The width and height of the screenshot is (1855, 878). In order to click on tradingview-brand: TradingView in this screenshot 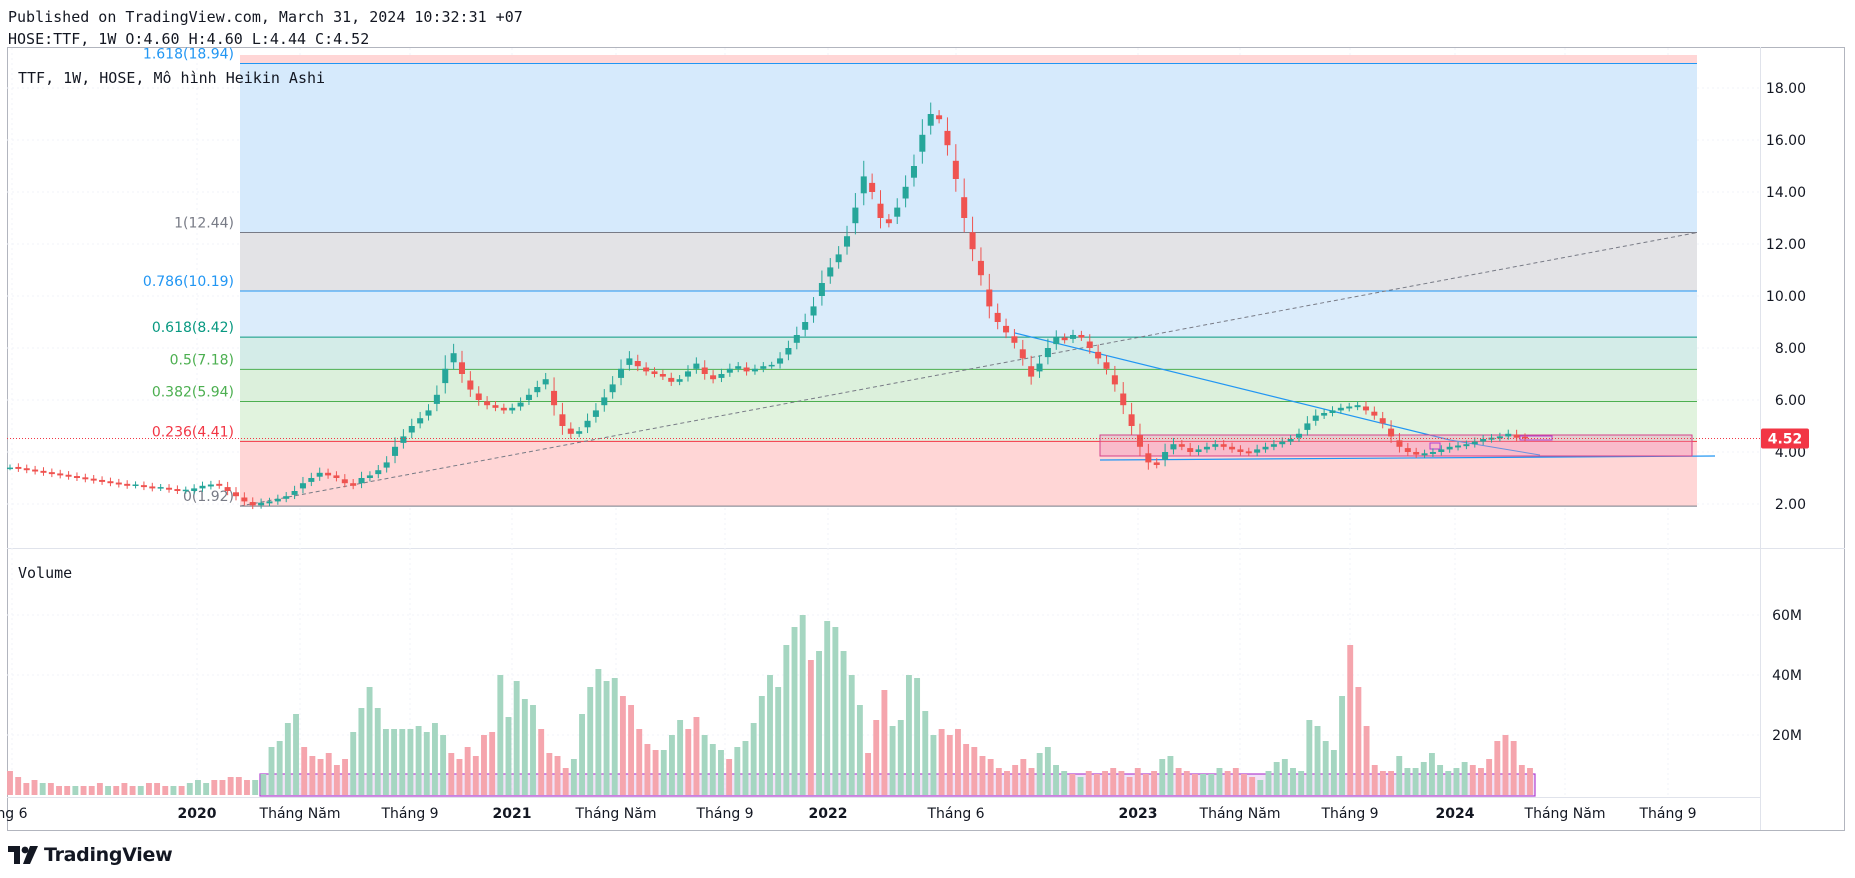, I will do `click(108, 855)`.